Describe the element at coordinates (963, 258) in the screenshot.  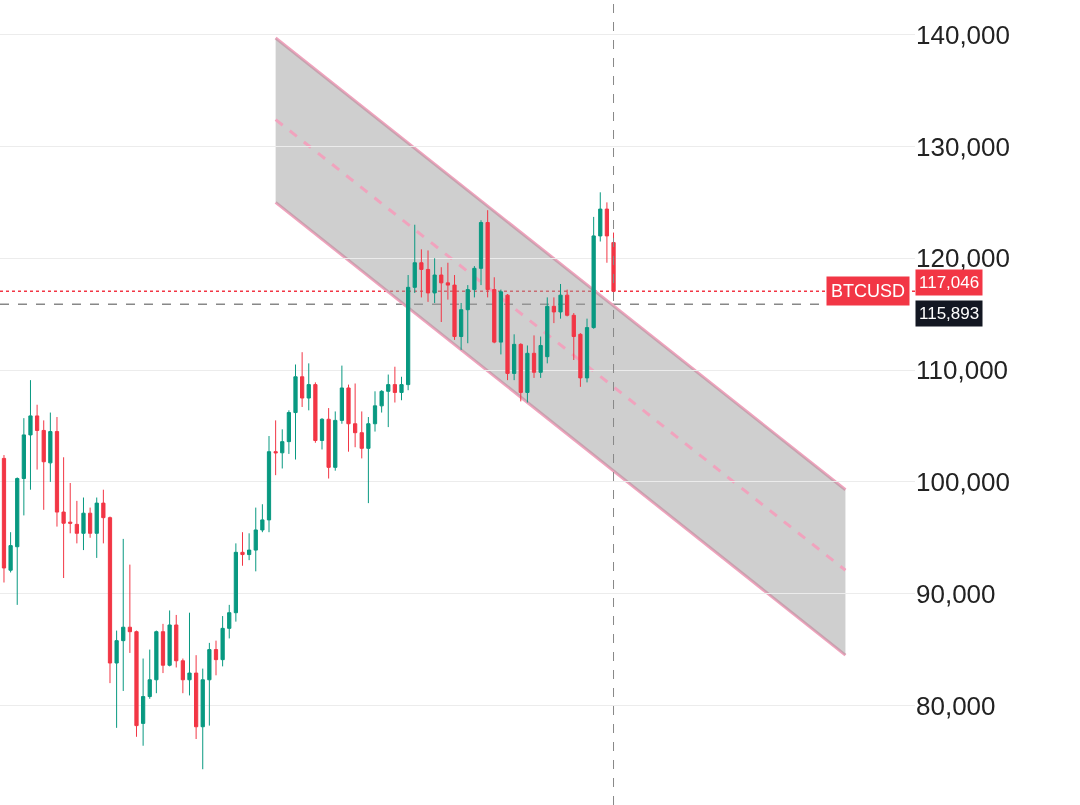
I see `y-tick-label: 120,000` at that location.